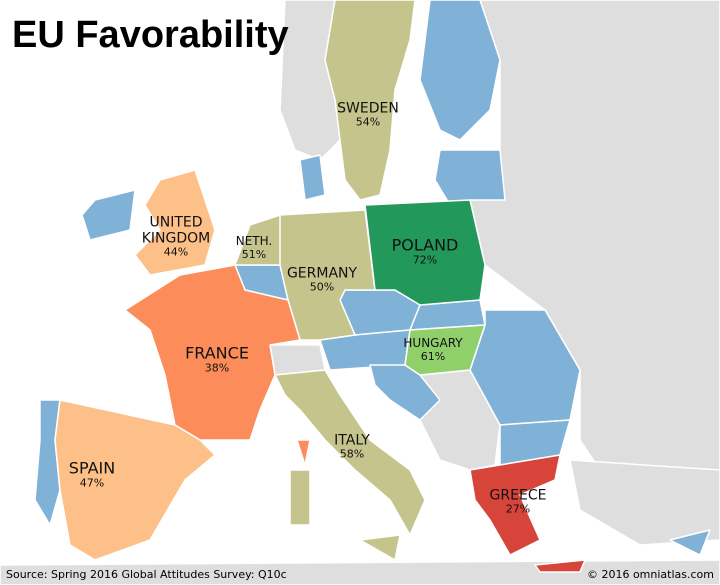 Image resolution: width=720 pixels, height=585 pixels. Describe the element at coordinates (368, 122) in the screenshot. I see `country-value: 54%` at that location.